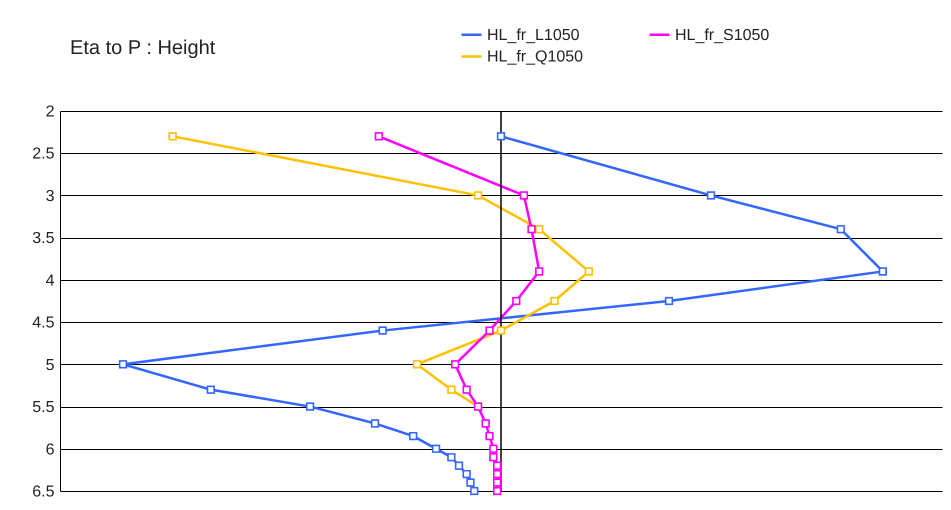 This screenshot has width=951, height=510. Describe the element at coordinates (50, 112) in the screenshot. I see `y-tick-label: 2` at that location.